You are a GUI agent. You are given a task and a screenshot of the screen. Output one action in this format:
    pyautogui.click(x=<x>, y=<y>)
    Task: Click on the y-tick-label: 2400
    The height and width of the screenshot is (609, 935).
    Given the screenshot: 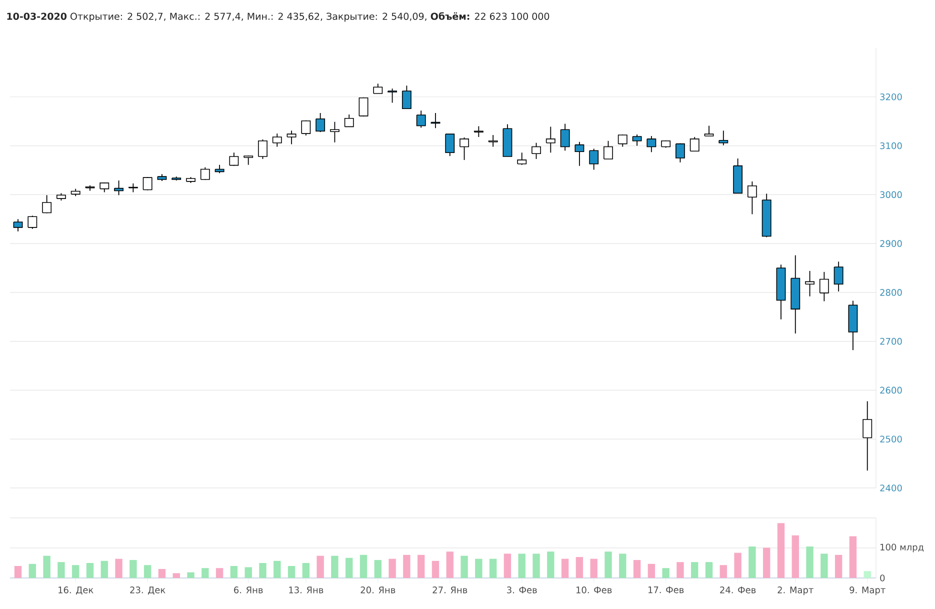 What is the action you would take?
    pyautogui.click(x=891, y=488)
    